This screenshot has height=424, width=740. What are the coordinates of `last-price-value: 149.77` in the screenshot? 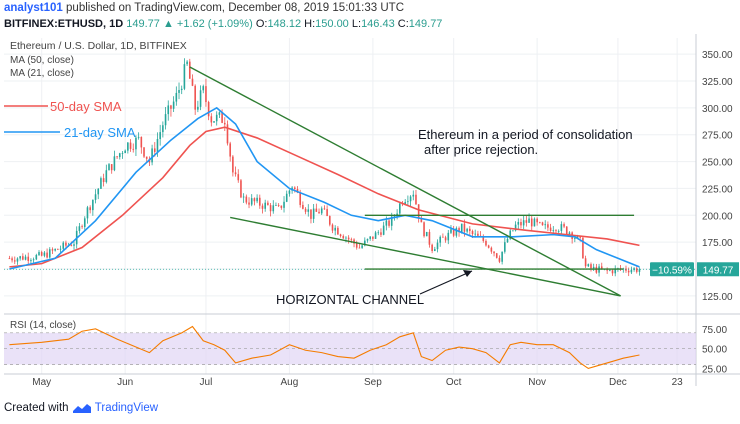 It's located at (143, 24).